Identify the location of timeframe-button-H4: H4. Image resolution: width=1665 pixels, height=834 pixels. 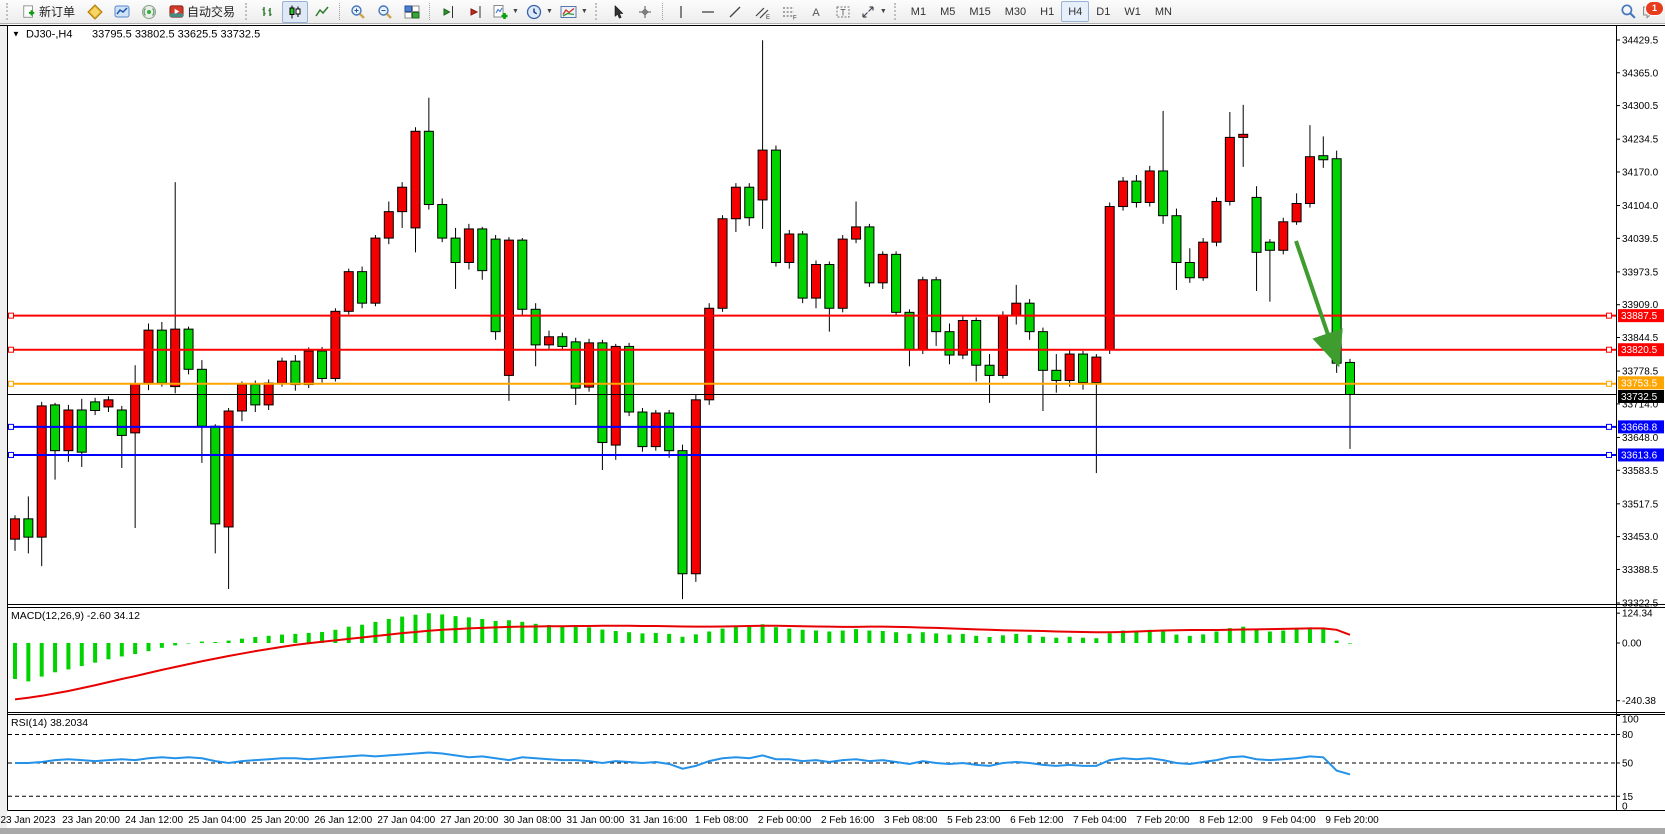
(1075, 11).